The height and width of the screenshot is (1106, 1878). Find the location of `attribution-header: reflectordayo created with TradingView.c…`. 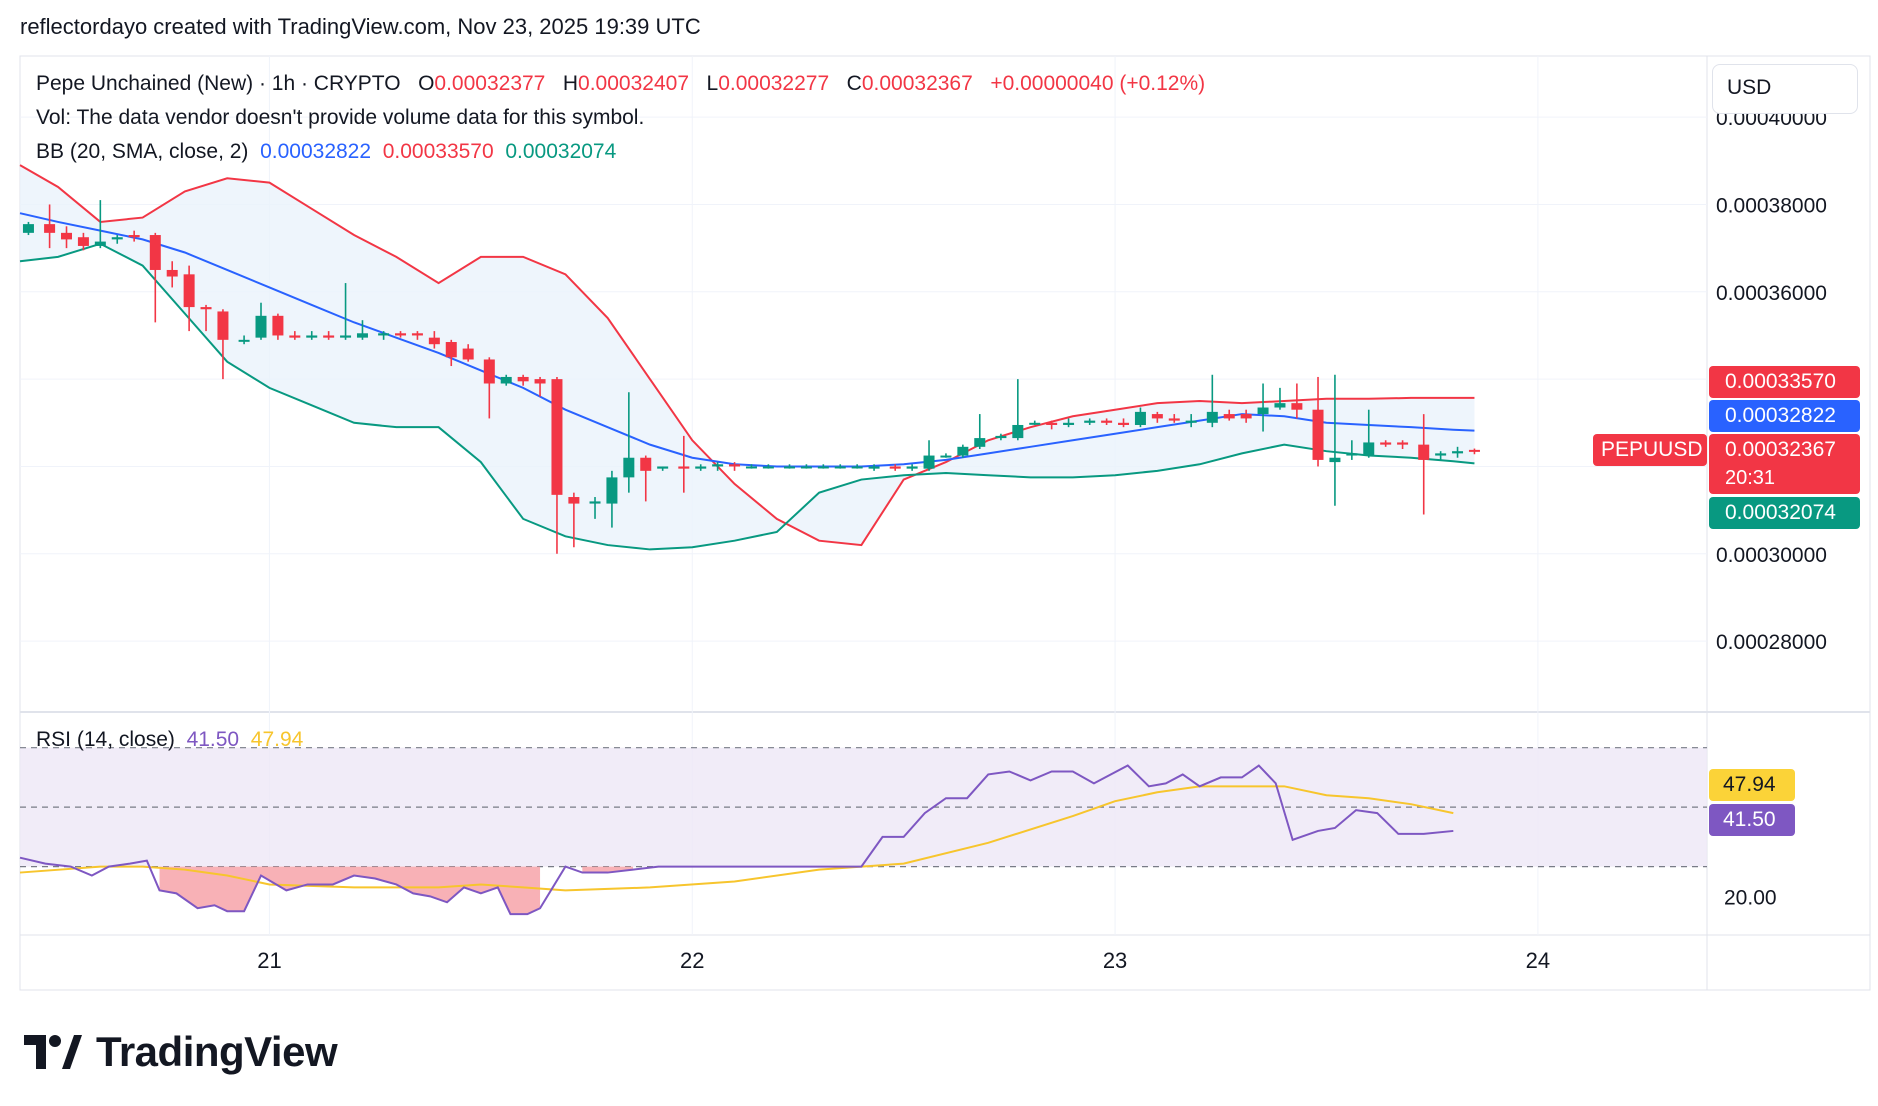

attribution-header: reflectordayo created with TradingView.c… is located at coordinates (360, 26).